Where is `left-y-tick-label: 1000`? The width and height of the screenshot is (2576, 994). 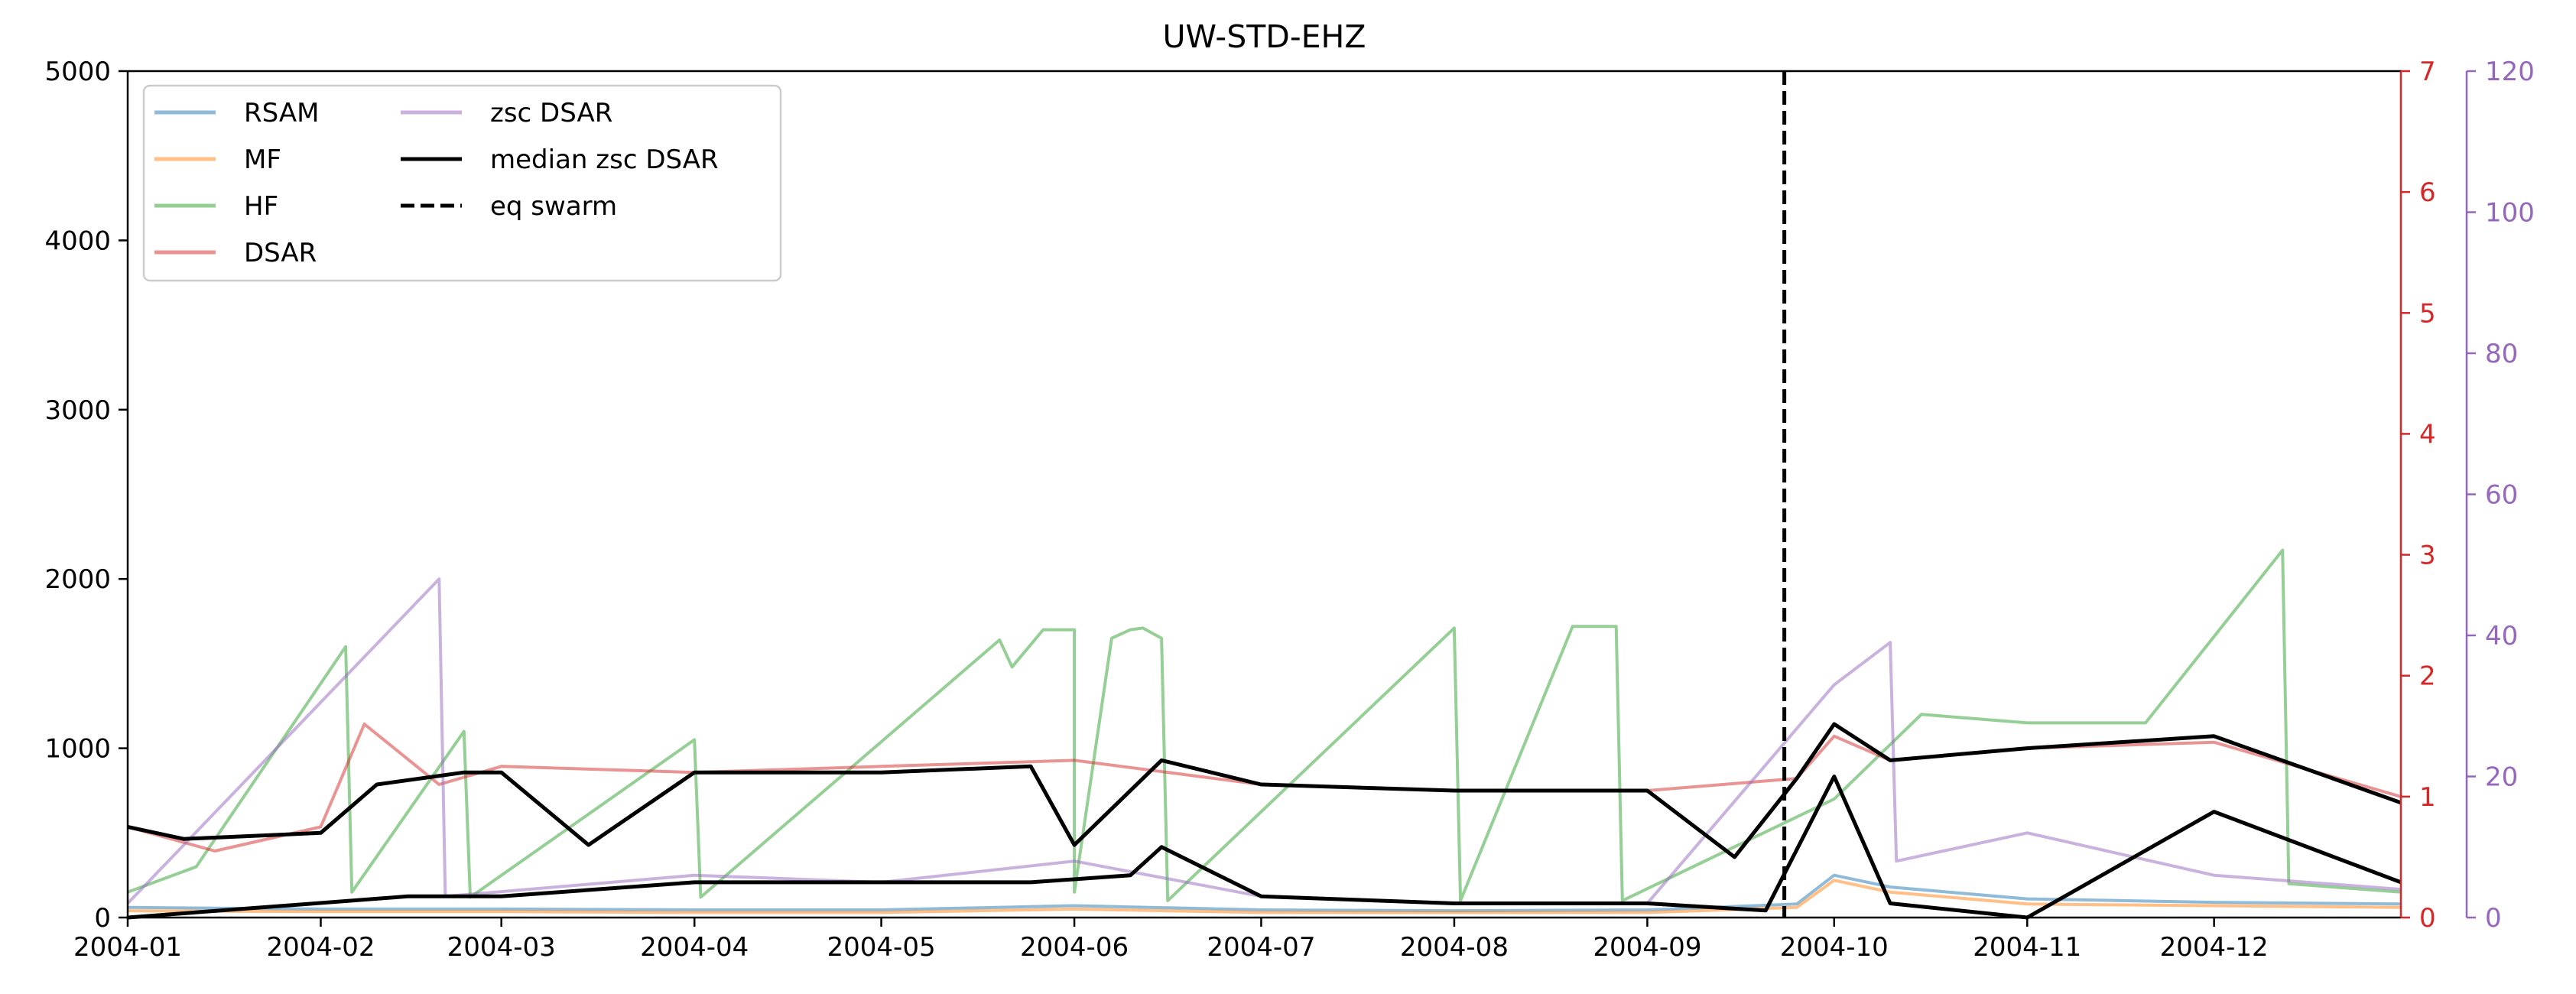 left-y-tick-label: 1000 is located at coordinates (78, 749).